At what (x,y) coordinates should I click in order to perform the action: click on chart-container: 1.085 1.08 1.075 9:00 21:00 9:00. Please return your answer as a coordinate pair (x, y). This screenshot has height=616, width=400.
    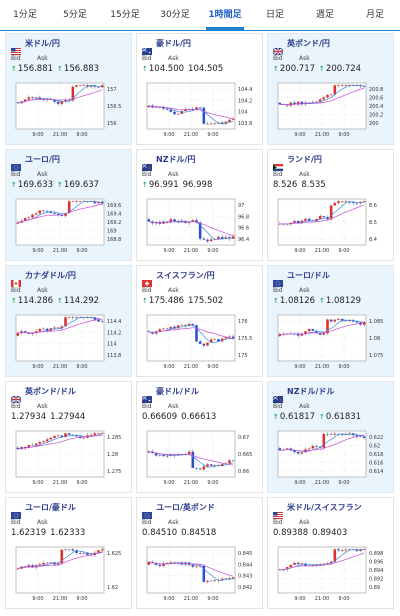
    Looking at the image, I should click on (332, 343).